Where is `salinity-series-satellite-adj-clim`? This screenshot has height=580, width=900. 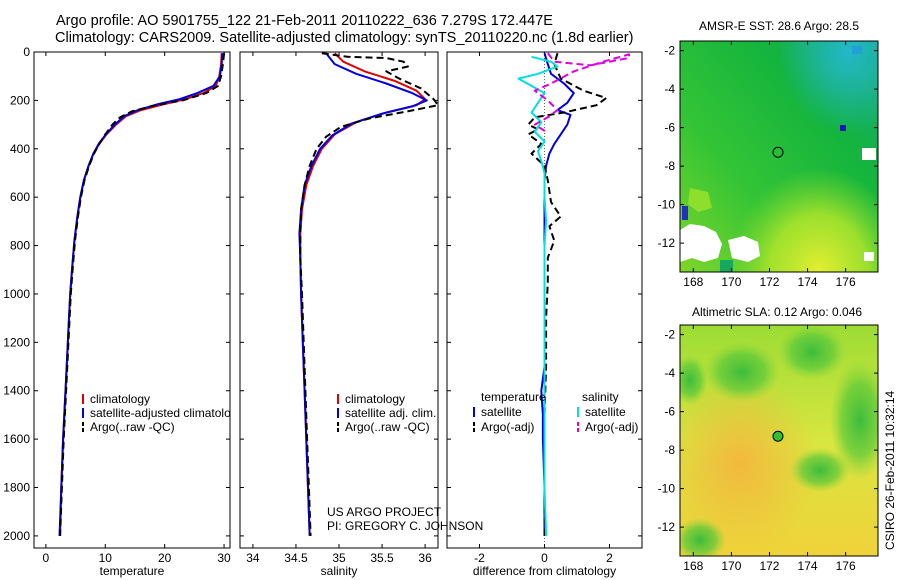
salinity-series-satellite-adj-clim is located at coordinates (363, 294).